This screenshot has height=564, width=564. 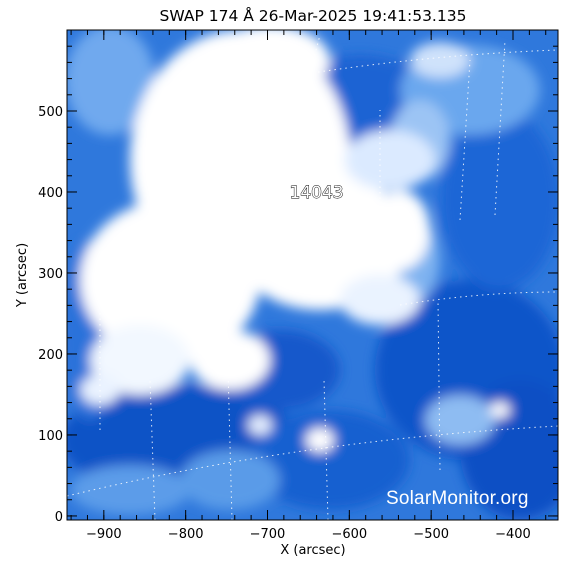 I want to click on y-tick-label: 200, so click(x=50, y=355).